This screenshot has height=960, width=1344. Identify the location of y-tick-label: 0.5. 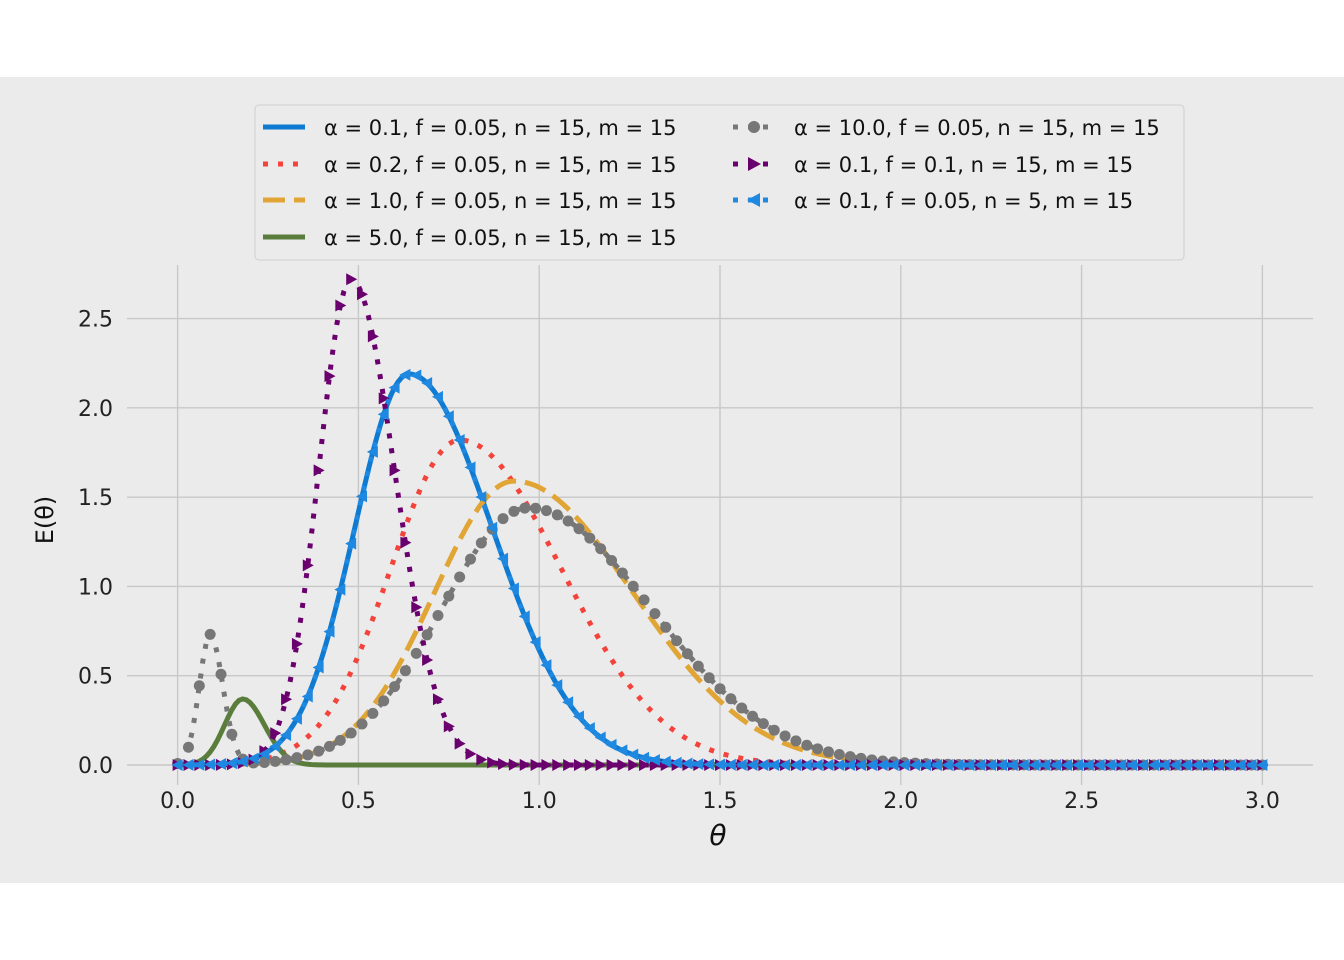
(95, 677).